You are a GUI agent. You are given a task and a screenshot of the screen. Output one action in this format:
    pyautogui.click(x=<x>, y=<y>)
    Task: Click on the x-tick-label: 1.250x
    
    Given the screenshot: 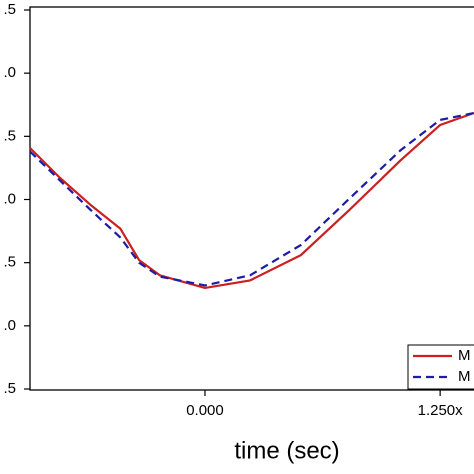 What is the action you would take?
    pyautogui.click(x=441, y=410)
    